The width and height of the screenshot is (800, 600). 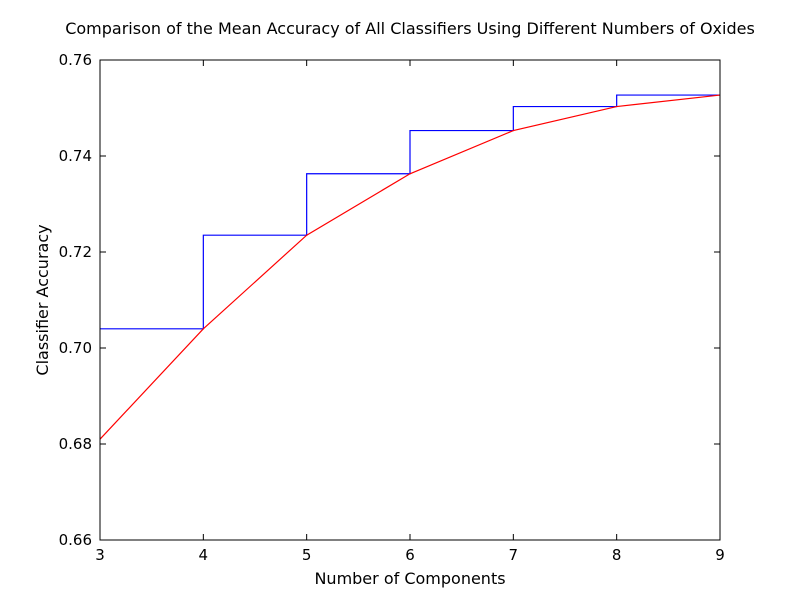 I want to click on x-tick-label: 8, so click(x=617, y=555).